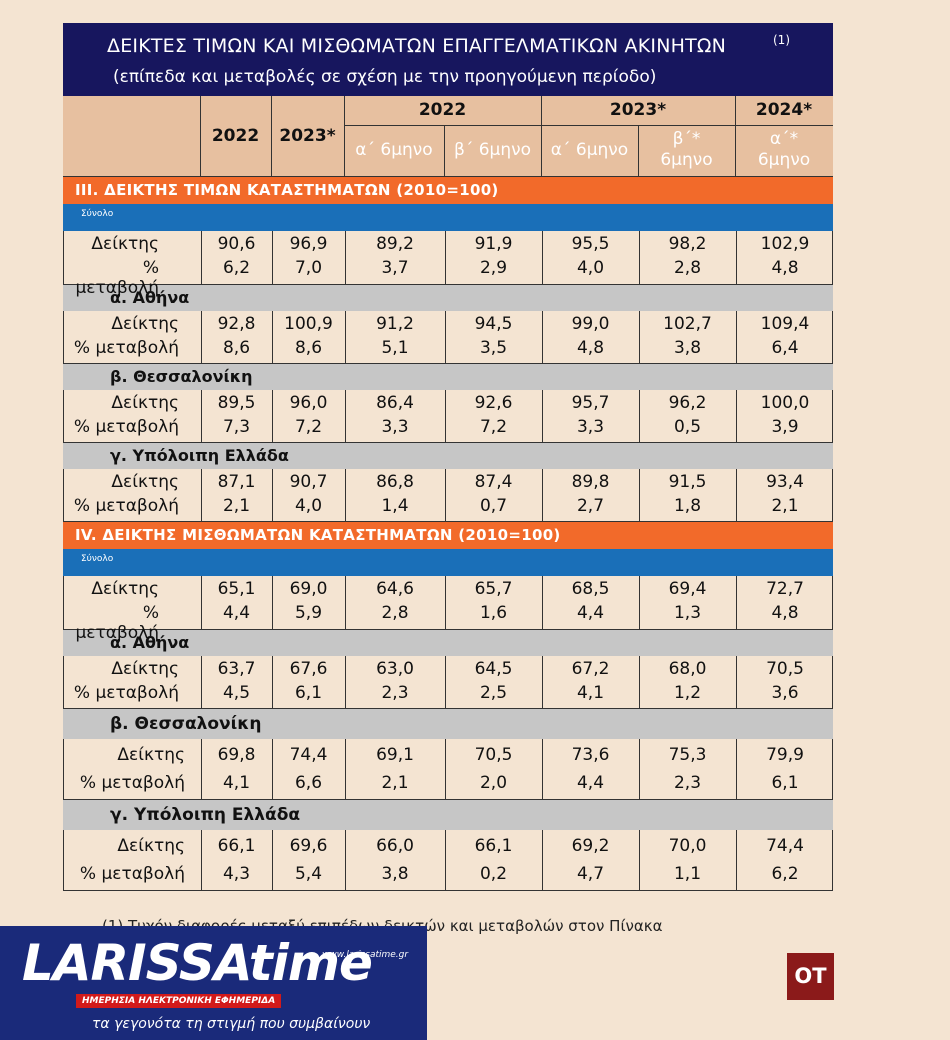 The width and height of the screenshot is (950, 1040). I want to click on change-value: 1,8, so click(687, 506).